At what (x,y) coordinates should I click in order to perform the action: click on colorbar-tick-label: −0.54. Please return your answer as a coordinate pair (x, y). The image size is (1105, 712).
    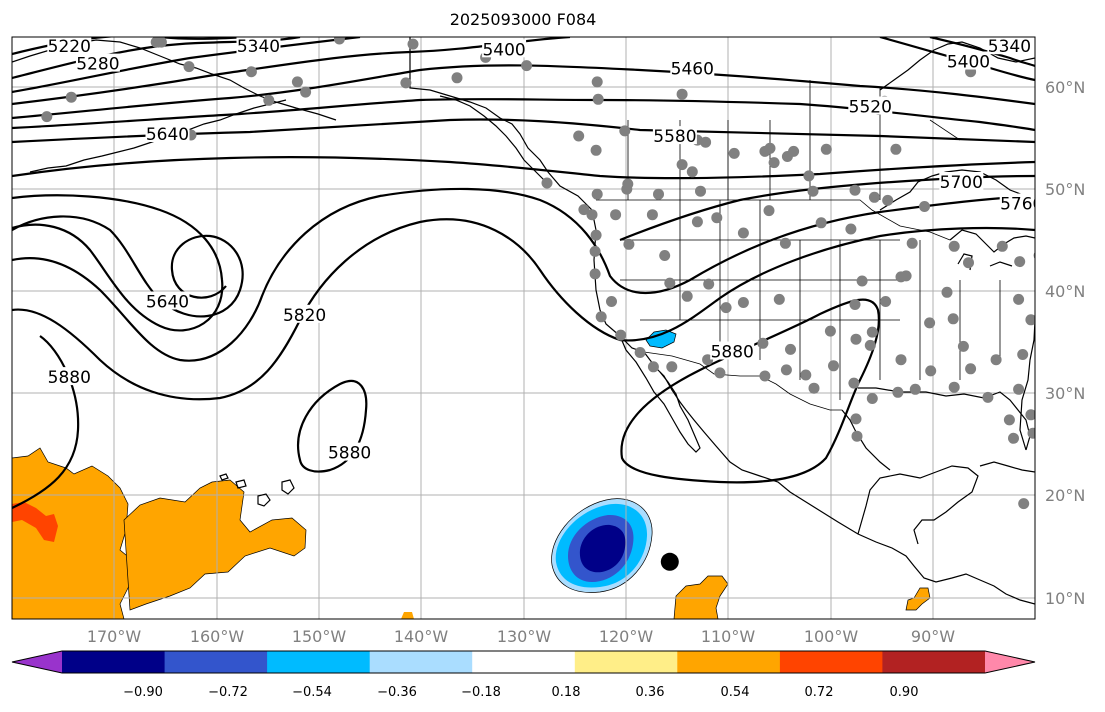
    Looking at the image, I should click on (312, 692).